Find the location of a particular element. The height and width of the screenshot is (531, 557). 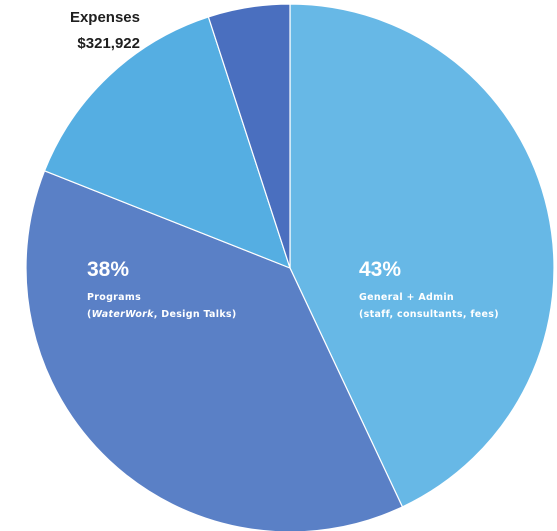

slice-label-programs-percent: 38% is located at coordinates (108, 269).